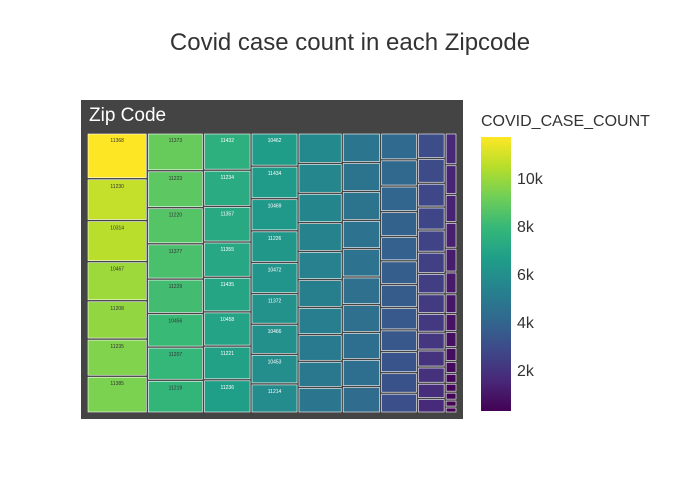  Describe the element at coordinates (275, 174) in the screenshot. I see `tile-label: 11434` at that location.